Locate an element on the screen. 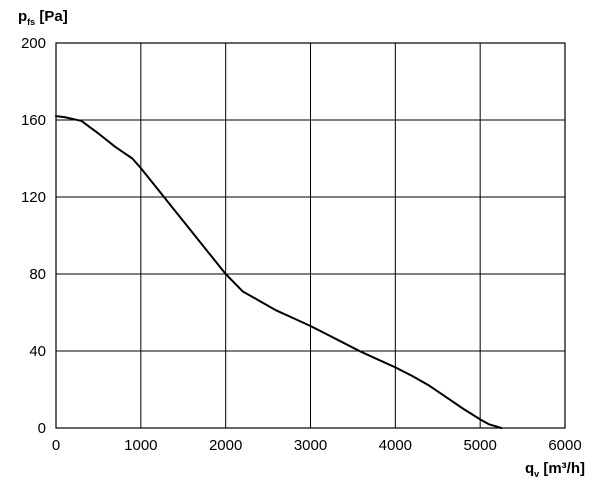 This screenshot has width=600, height=490. x-tick-label: 0 is located at coordinates (56, 445).